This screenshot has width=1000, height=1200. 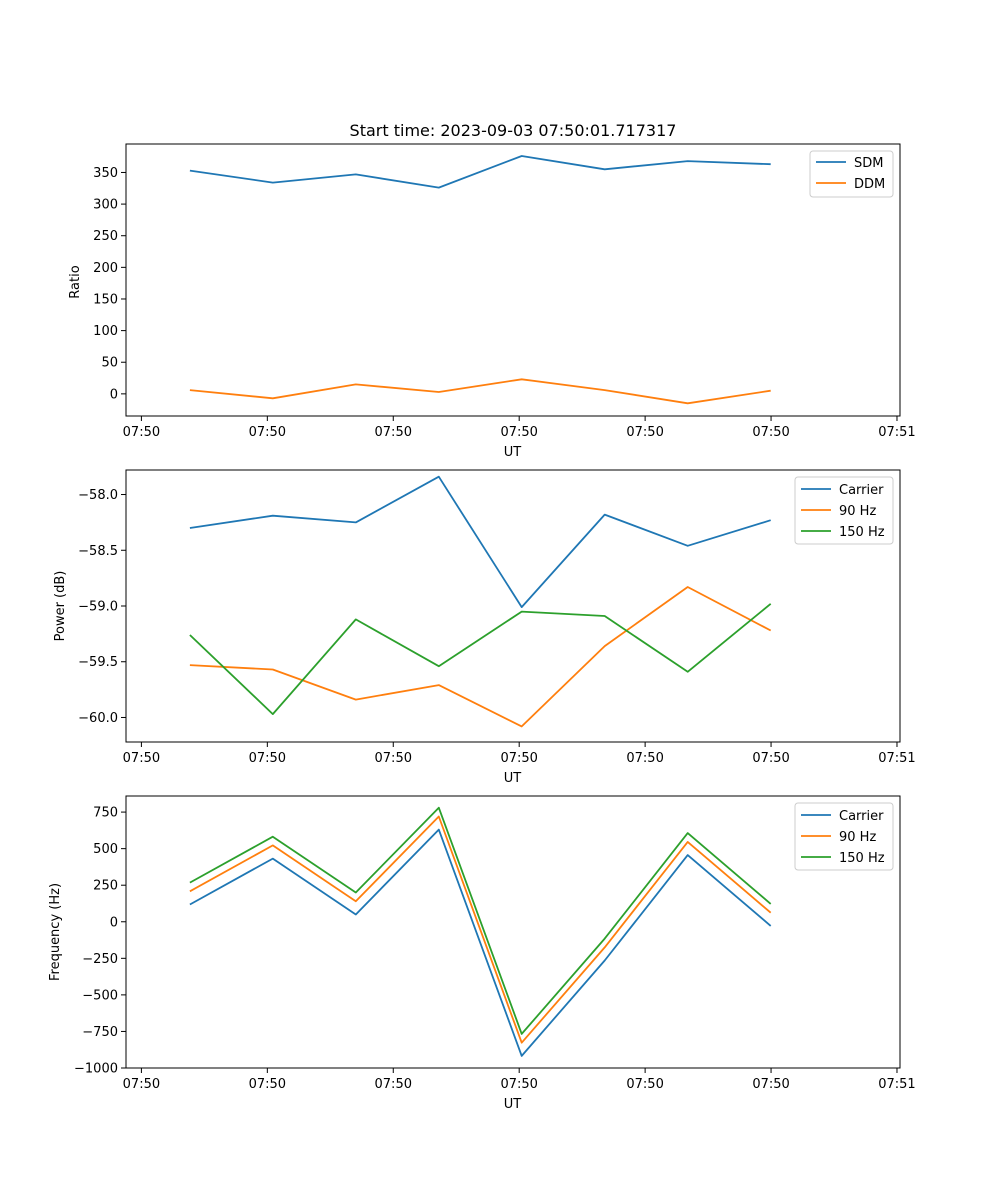 I want to click on y-tick-label: −250, so click(x=100, y=959).